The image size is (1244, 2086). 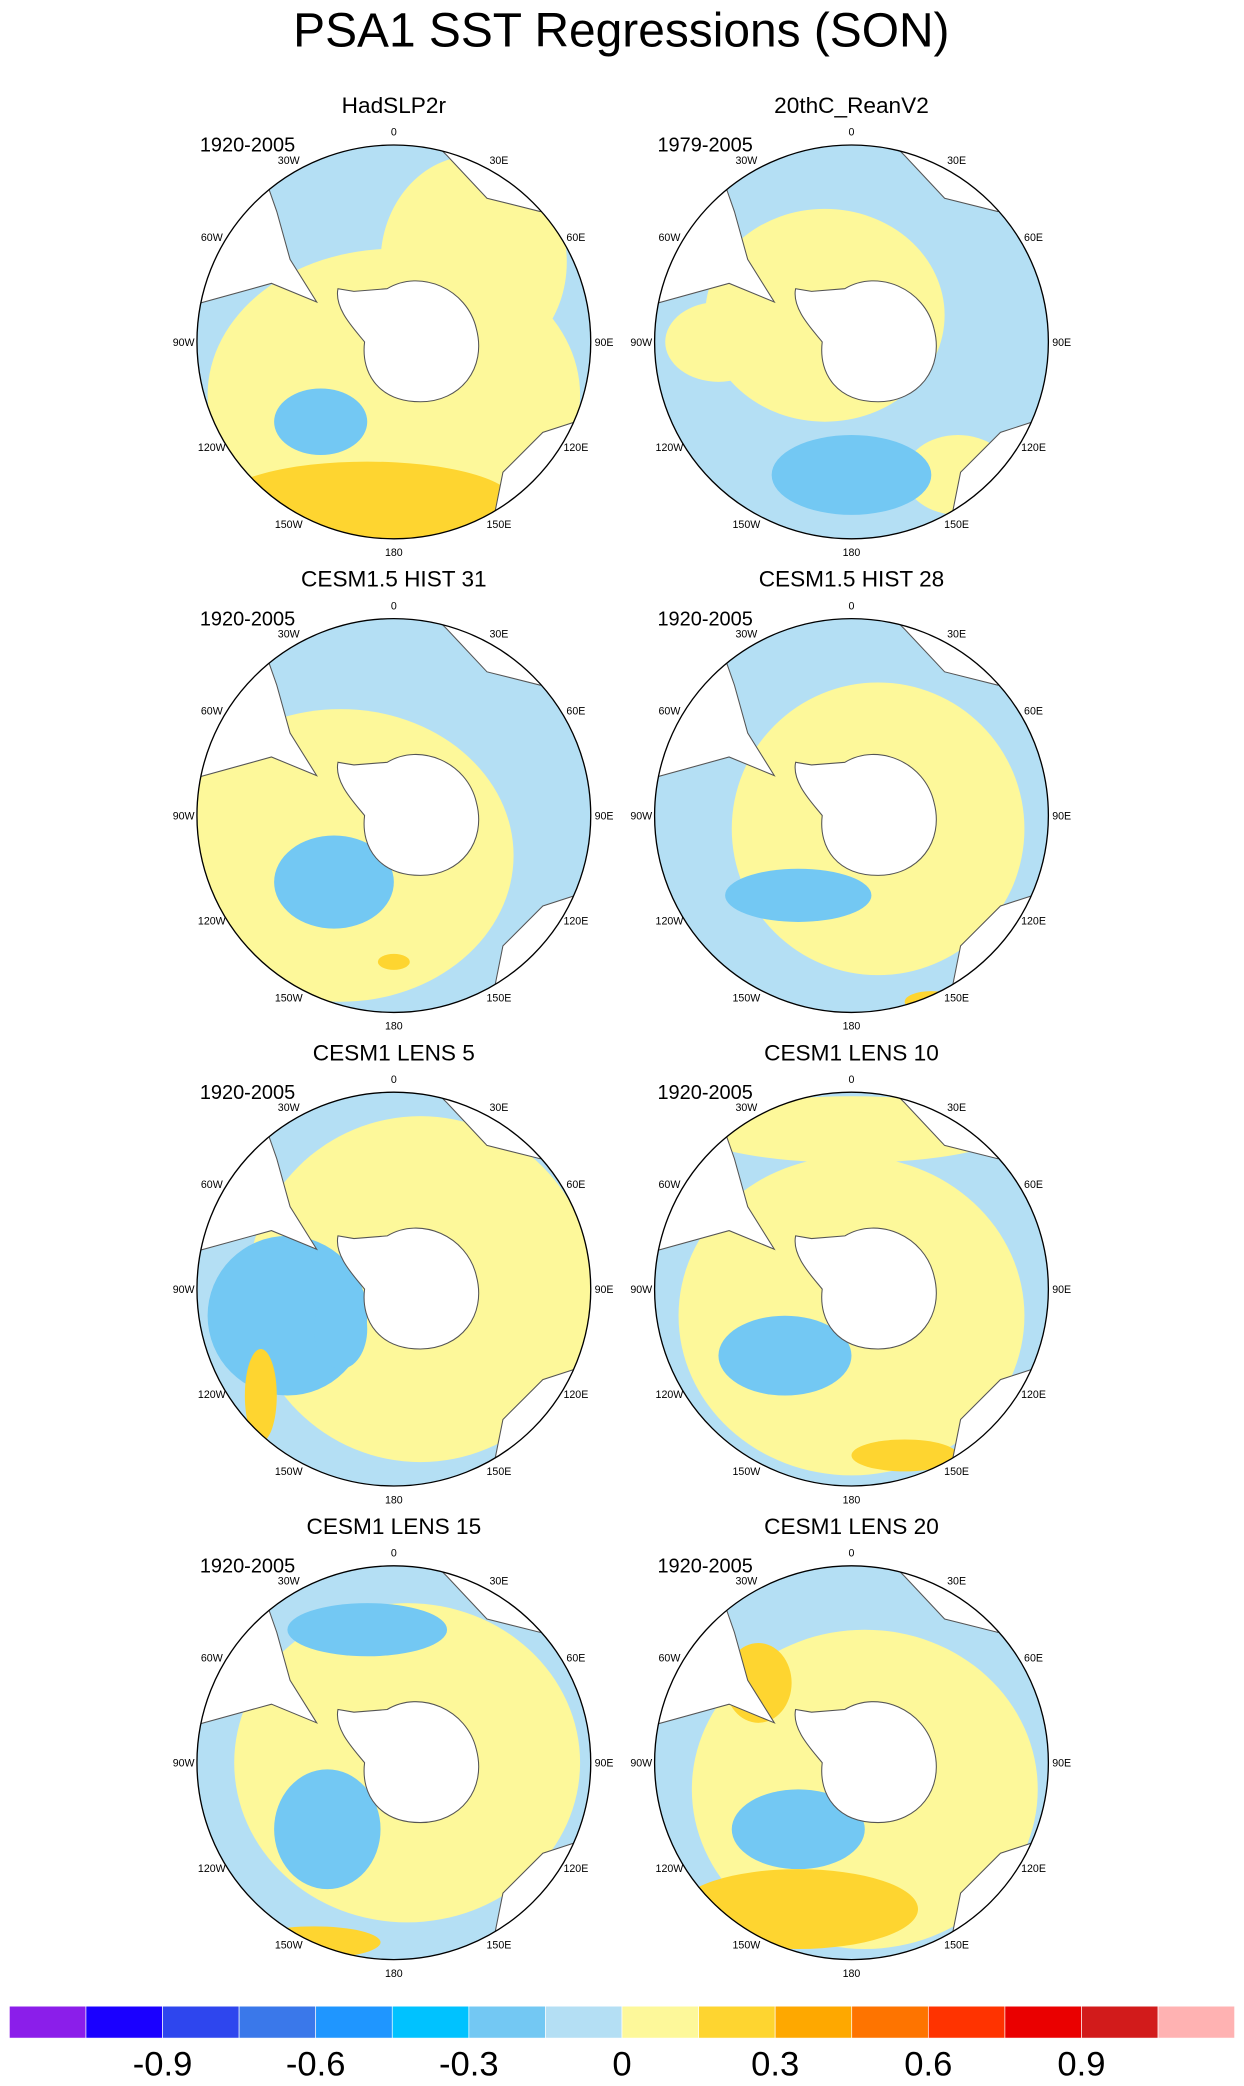 I want to click on colorbar-label: -0.9, so click(x=163, y=2064).